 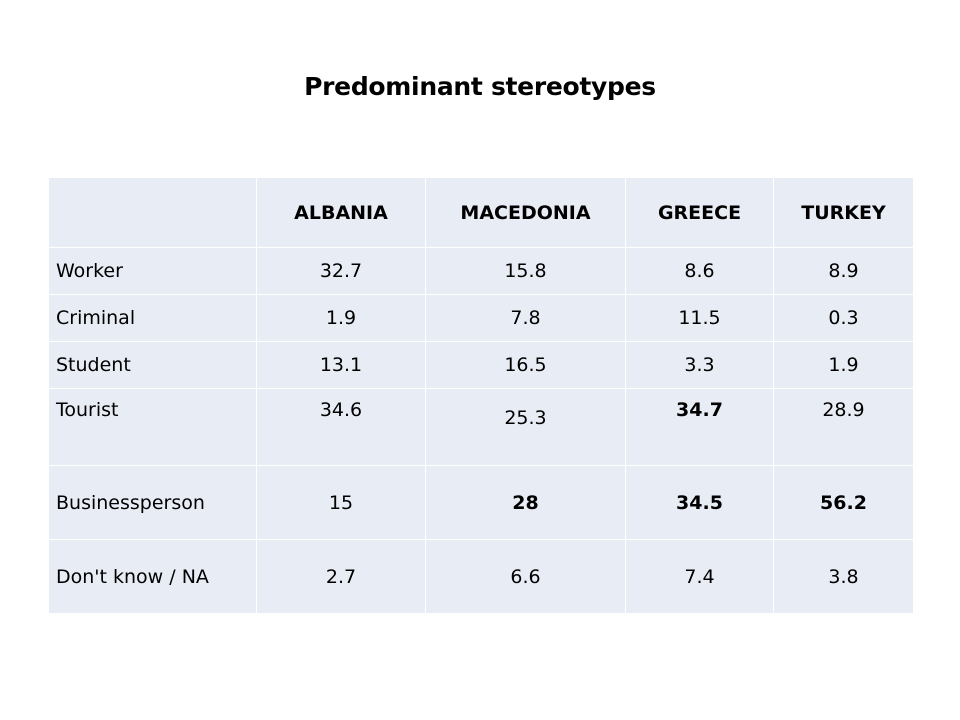 I want to click on row-label: Worker, so click(x=152, y=271).